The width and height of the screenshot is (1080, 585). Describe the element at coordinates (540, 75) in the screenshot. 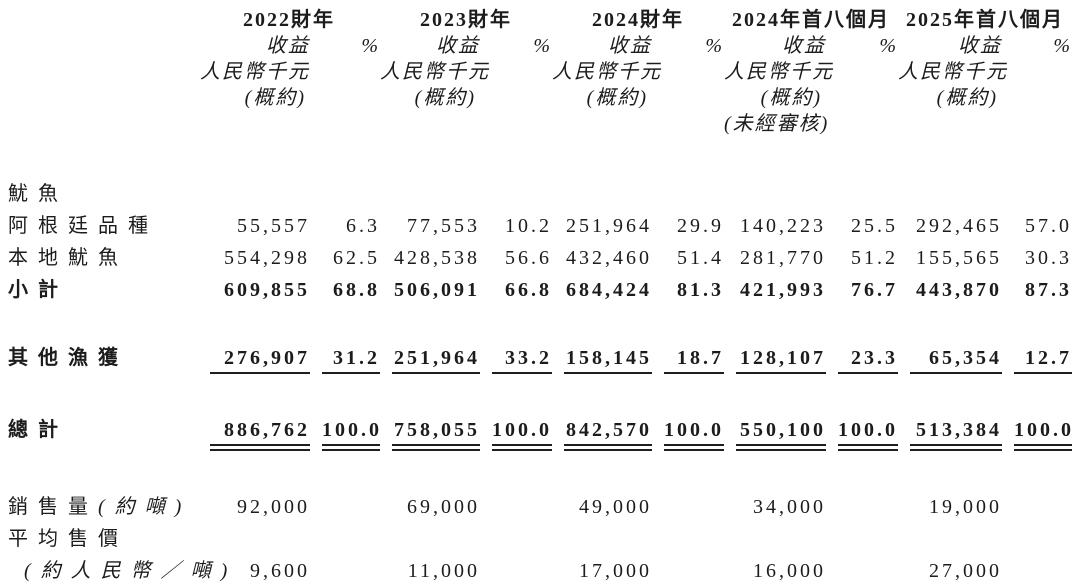

I see `header-row: 人民幣千元 人民幣千元 人民幣千元 人民幣千元 人民幣千元` at that location.